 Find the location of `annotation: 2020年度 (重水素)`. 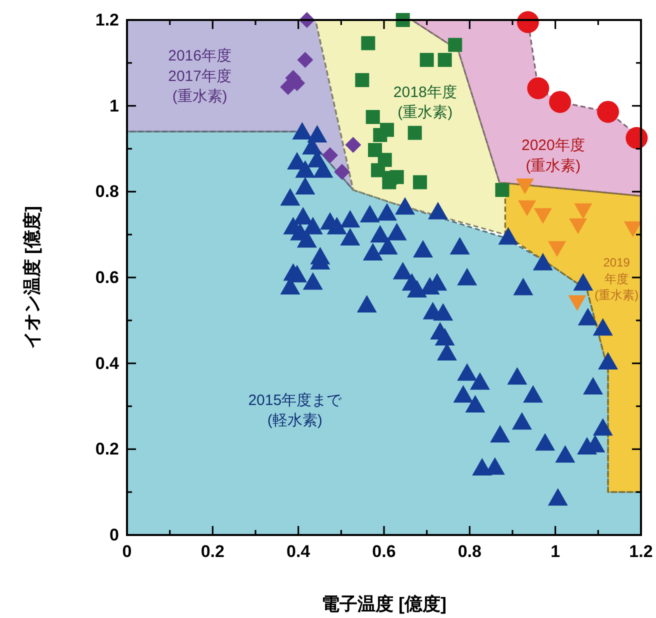

annotation: 2020年度 (重水素) is located at coordinates (553, 155).